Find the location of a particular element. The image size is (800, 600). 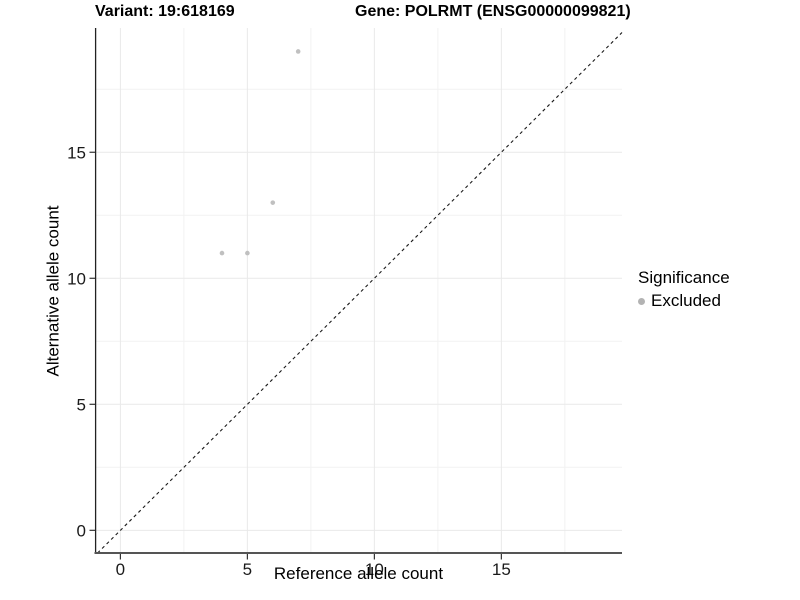

legend-item-label: Excluded is located at coordinates (686, 300).